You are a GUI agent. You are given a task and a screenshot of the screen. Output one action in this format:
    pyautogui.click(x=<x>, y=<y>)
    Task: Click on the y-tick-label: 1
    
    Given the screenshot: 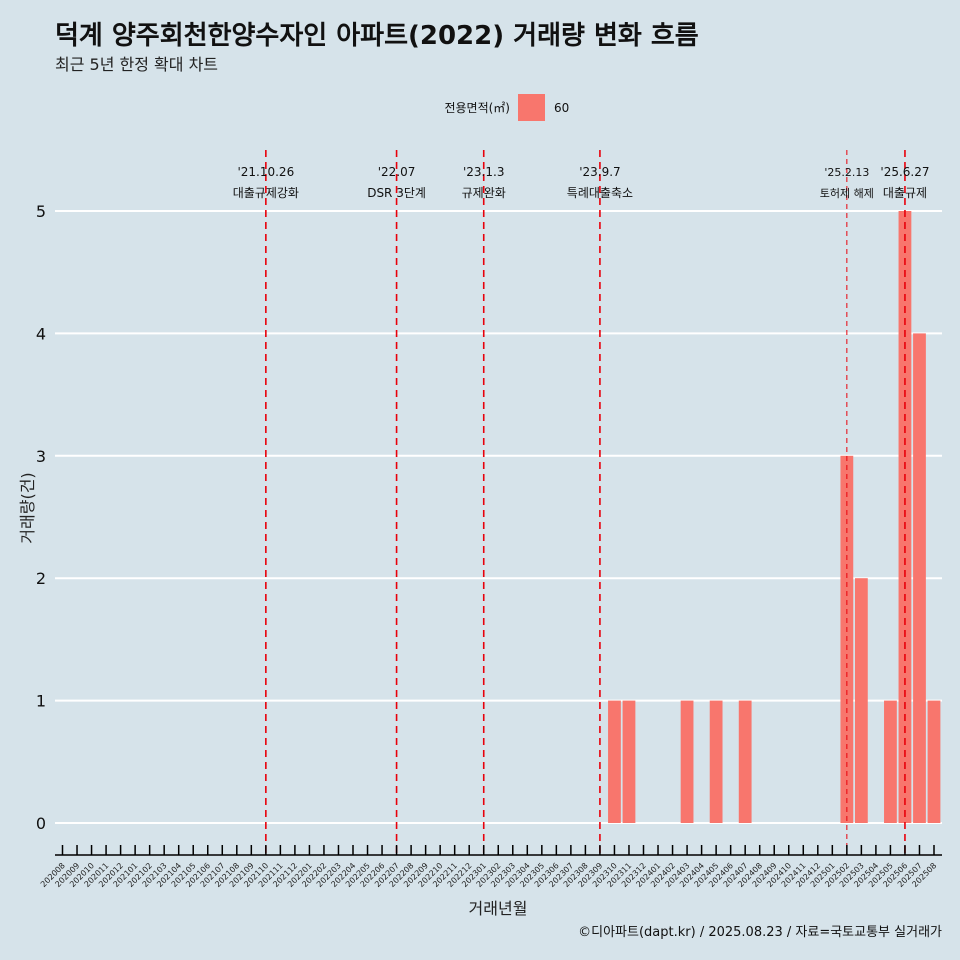 What is the action you would take?
    pyautogui.click(x=41, y=701)
    